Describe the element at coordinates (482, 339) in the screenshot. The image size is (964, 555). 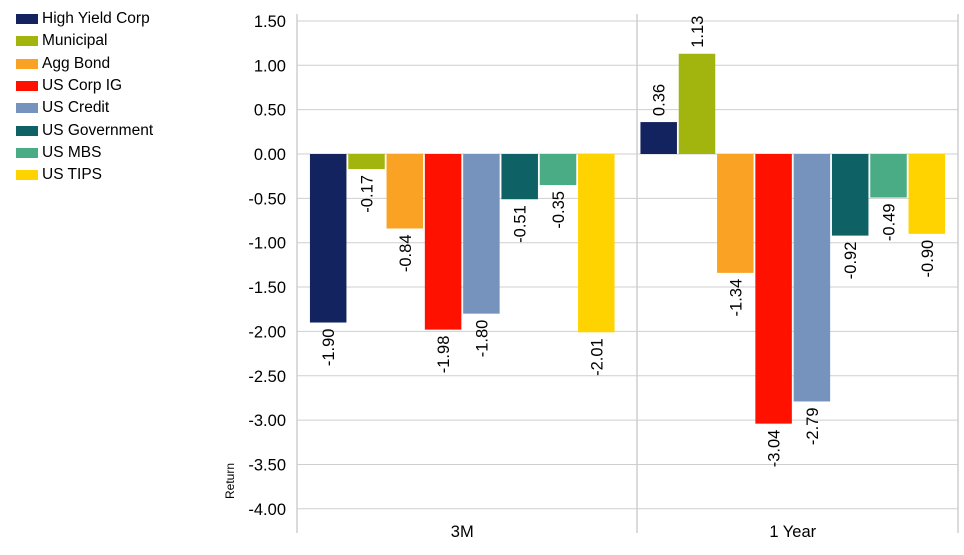
I see `data-label: -1.80` at that location.